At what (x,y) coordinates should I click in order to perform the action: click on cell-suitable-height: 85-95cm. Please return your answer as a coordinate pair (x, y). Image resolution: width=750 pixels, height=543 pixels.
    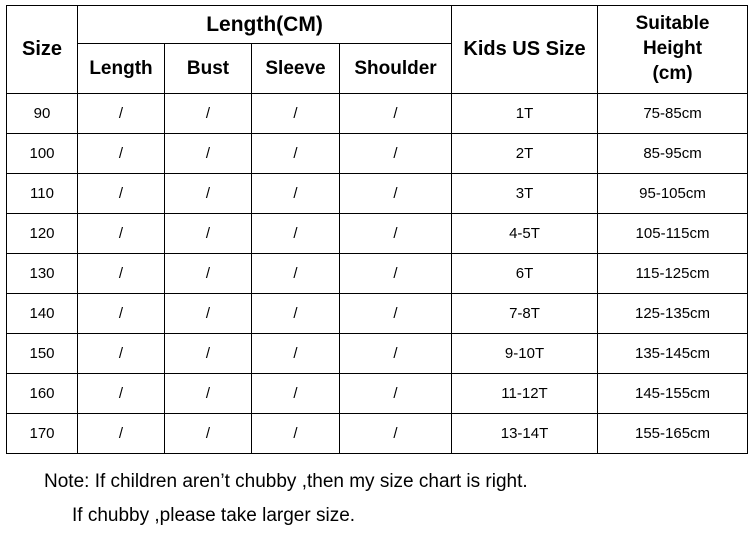
    Looking at the image, I should click on (673, 153).